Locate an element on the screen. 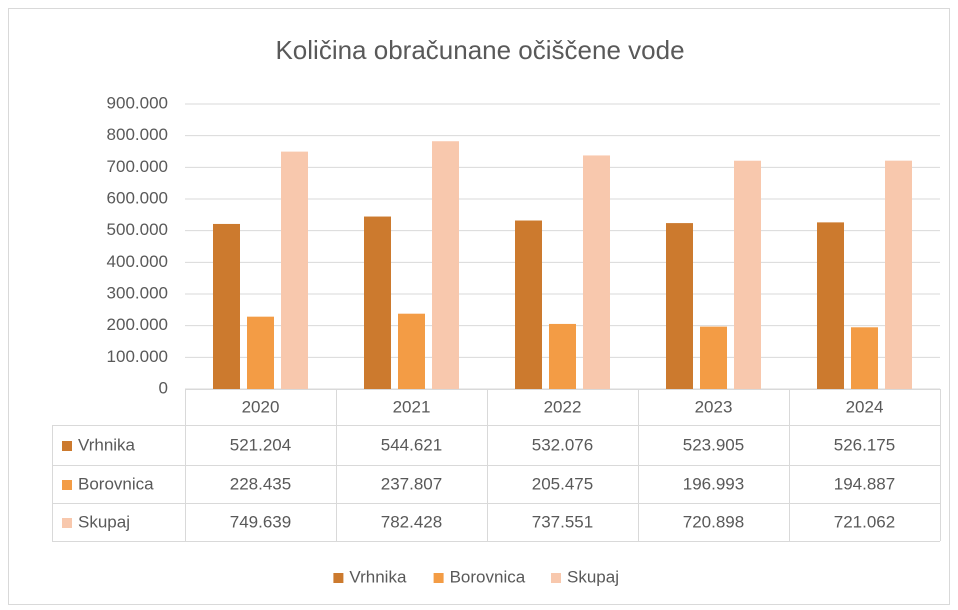 The image size is (958, 610). table-cell: 782.428 is located at coordinates (411, 521).